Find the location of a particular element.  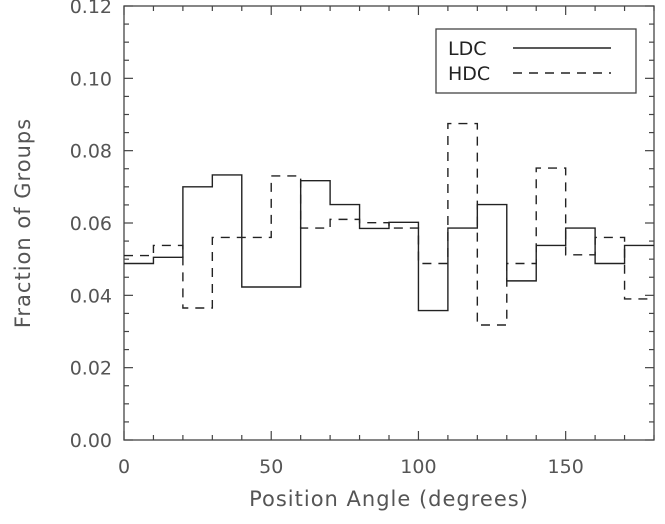

y-tick-label: 0.00 is located at coordinates (91, 441).